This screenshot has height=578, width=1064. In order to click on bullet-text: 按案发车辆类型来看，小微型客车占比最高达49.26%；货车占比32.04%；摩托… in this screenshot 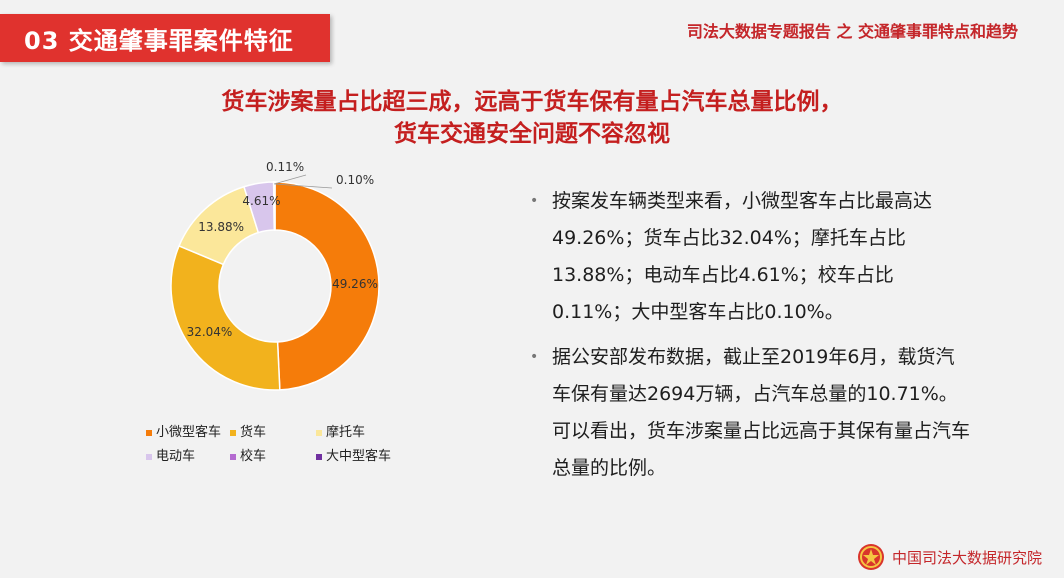, I will do `click(742, 256)`.